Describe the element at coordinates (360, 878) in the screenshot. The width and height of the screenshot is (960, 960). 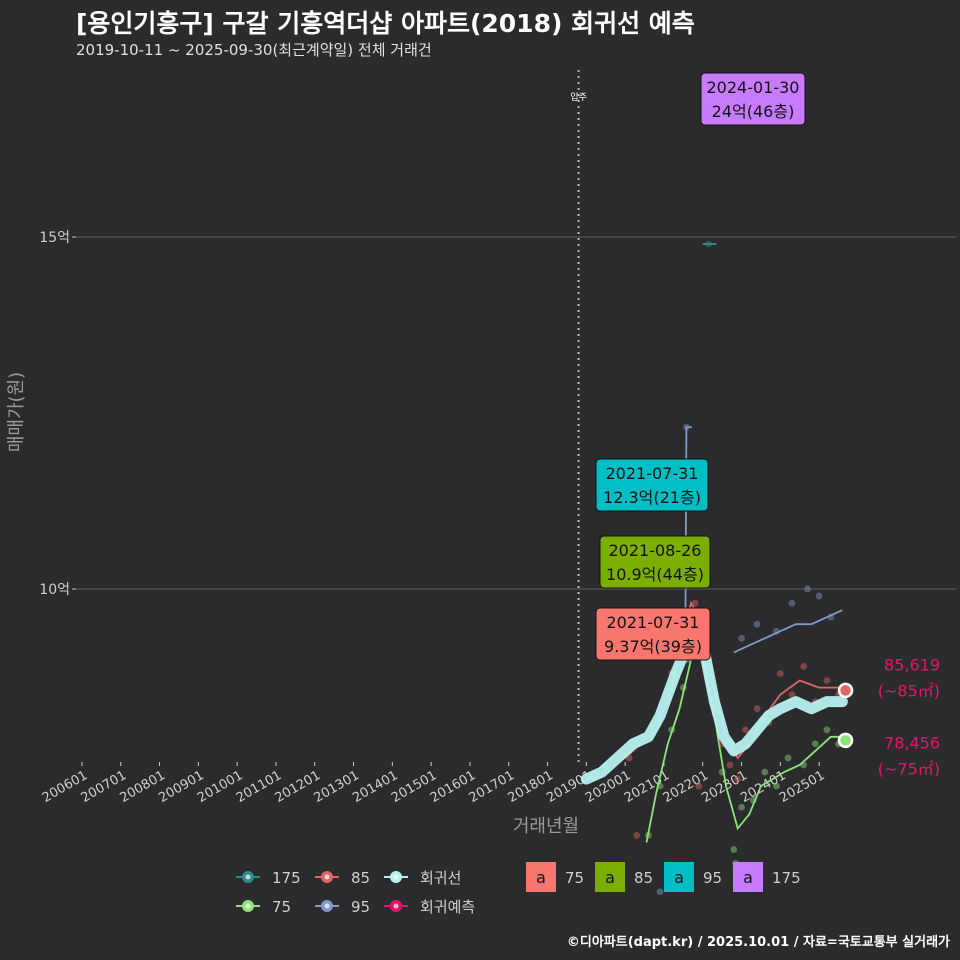
I see `legend-label: 85` at that location.